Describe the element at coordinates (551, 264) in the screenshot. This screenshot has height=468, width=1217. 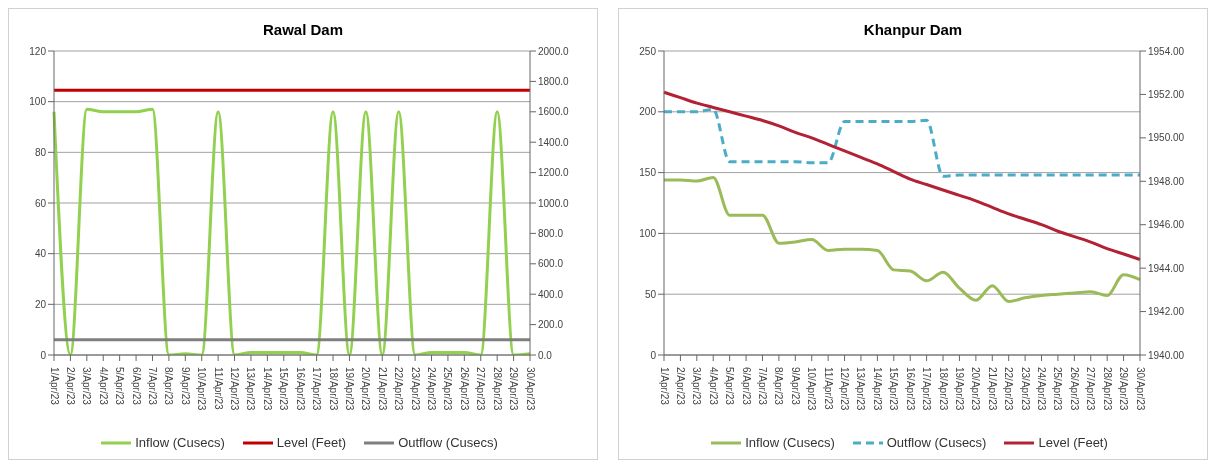
I see `y2-tick-label: 600.0` at that location.